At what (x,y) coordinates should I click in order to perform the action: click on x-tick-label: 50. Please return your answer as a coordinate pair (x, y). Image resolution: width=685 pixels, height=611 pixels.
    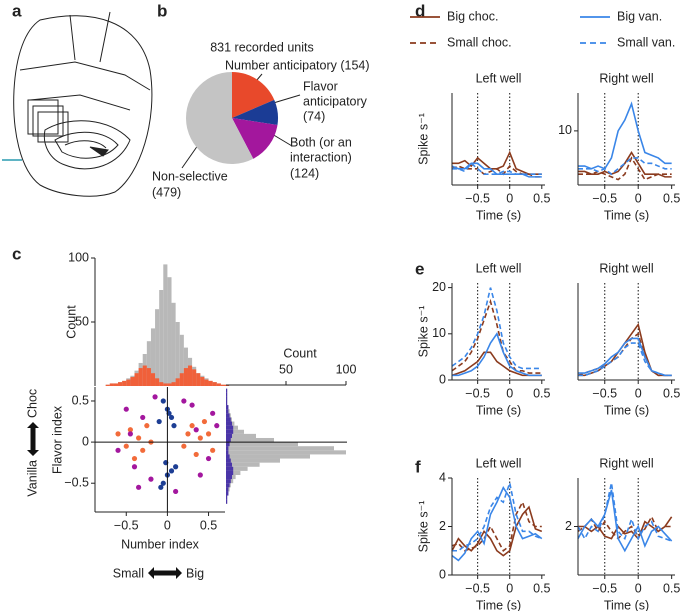
    Looking at the image, I should click on (286, 369).